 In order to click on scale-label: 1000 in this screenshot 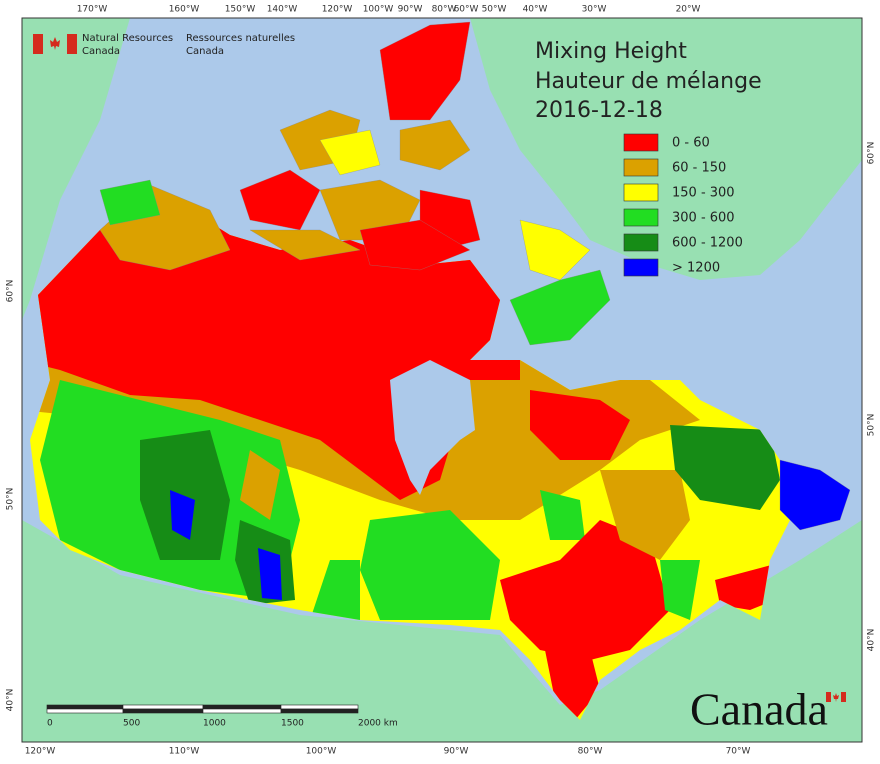, I will do `click(214, 724)`.